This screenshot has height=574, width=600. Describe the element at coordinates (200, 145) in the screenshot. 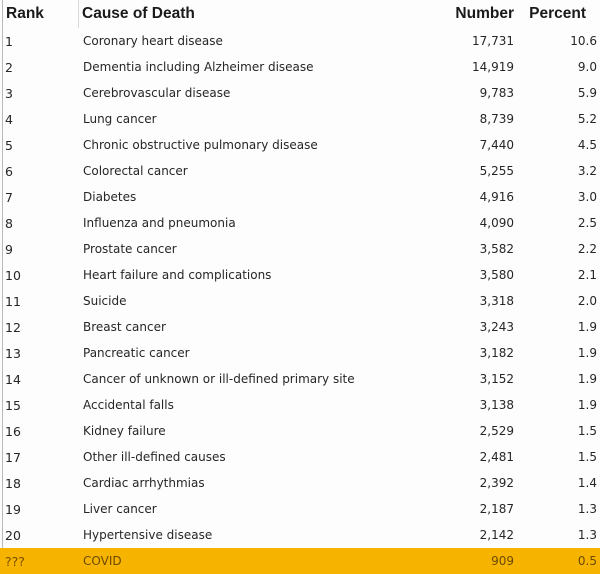

I see `cause-cell: Chronic obstructive pulmonary disease` at that location.